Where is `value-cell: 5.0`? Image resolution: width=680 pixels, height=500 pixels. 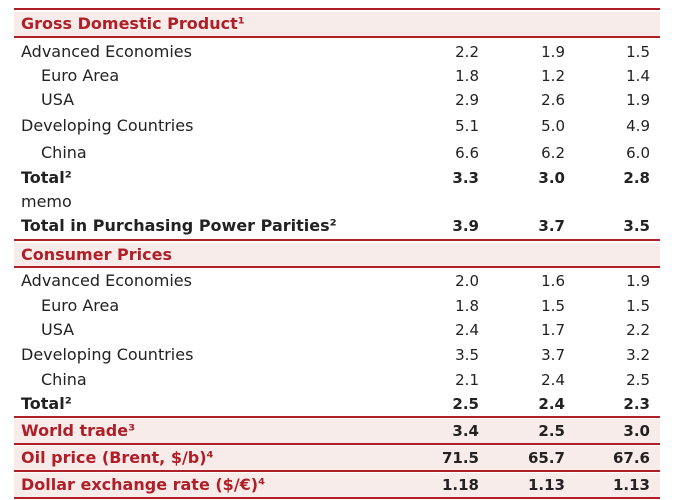 value-cell: 5.0 is located at coordinates (553, 126).